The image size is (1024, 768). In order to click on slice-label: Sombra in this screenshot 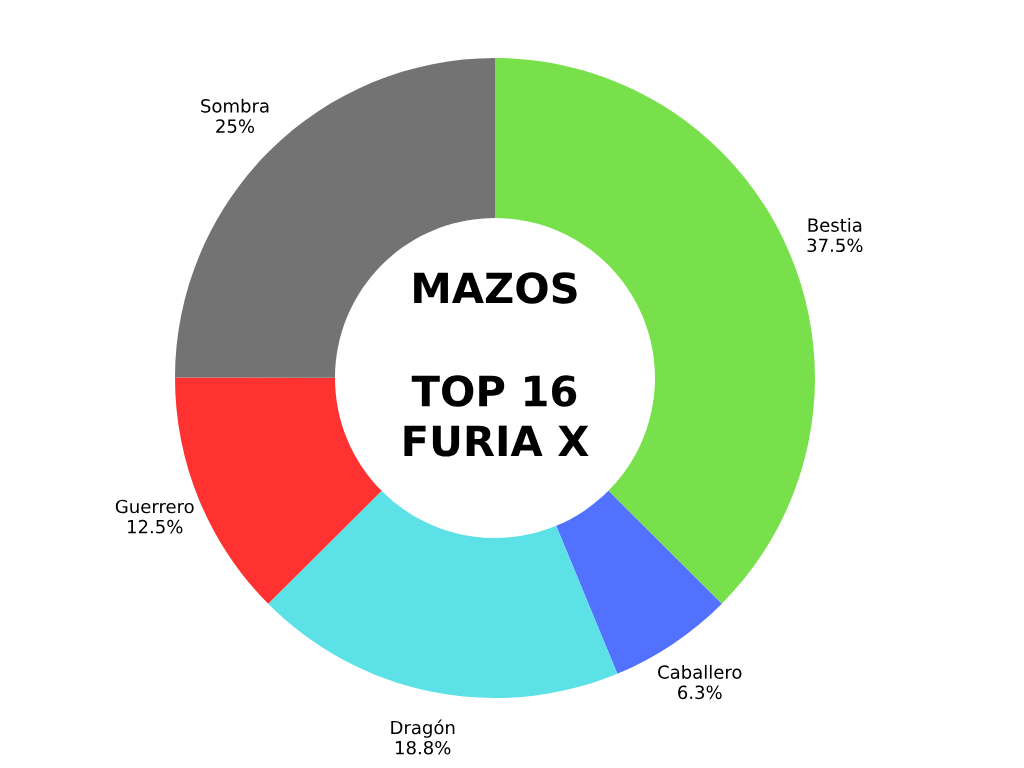, I will do `click(235, 105)`.